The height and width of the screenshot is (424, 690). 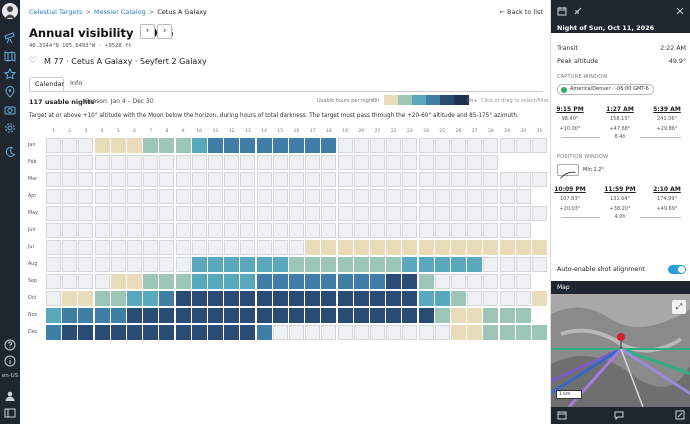 I want to click on legend-swatch, so click(x=391, y=100).